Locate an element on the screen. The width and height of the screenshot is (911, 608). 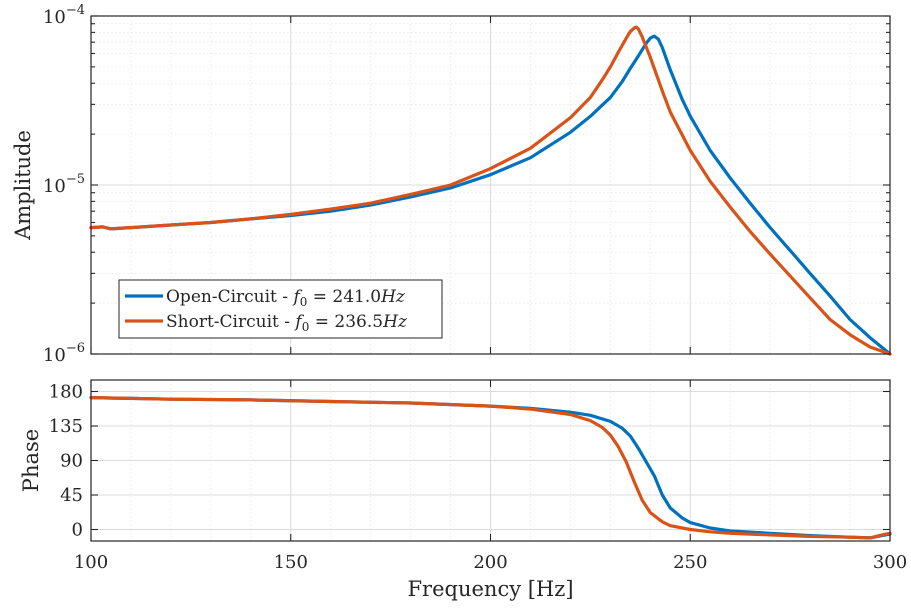
phase-axis-label: Phase is located at coordinates (31, 460).